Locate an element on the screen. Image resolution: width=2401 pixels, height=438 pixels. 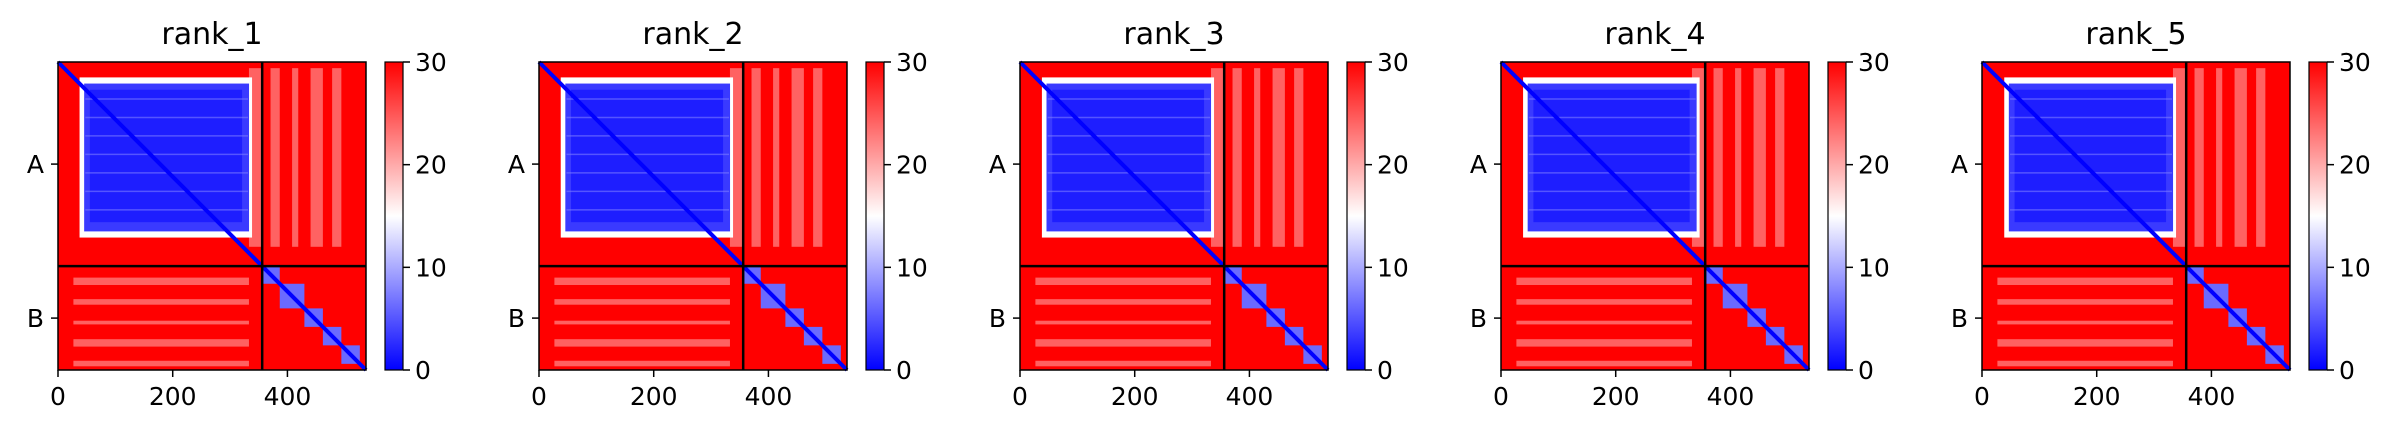
chart-title: rank_3 is located at coordinates (1173, 34).